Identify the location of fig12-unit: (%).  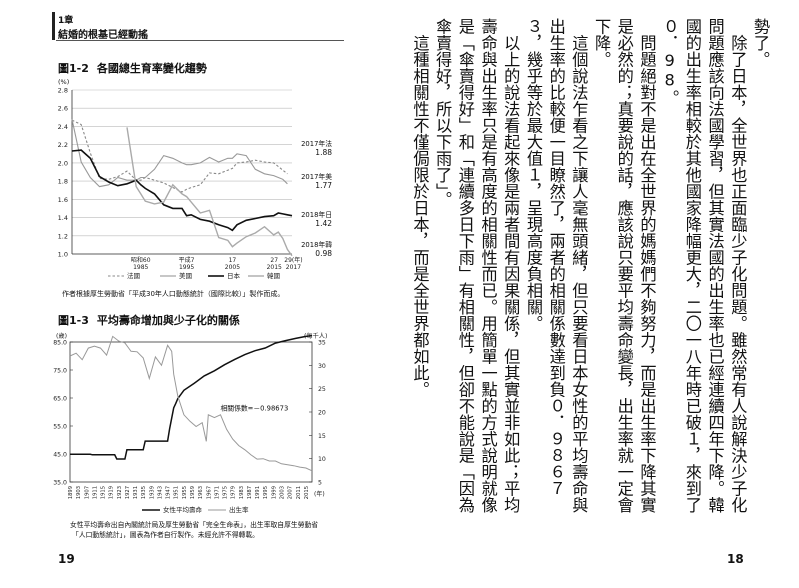
(64, 82).